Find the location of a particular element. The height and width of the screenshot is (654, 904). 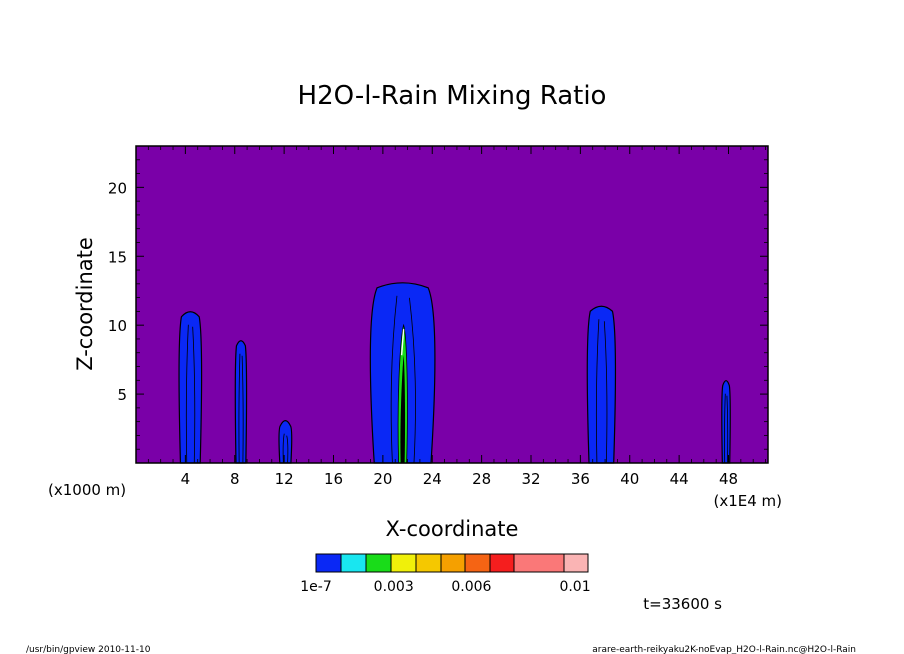

y-tick-label: 15 is located at coordinates (117, 257).